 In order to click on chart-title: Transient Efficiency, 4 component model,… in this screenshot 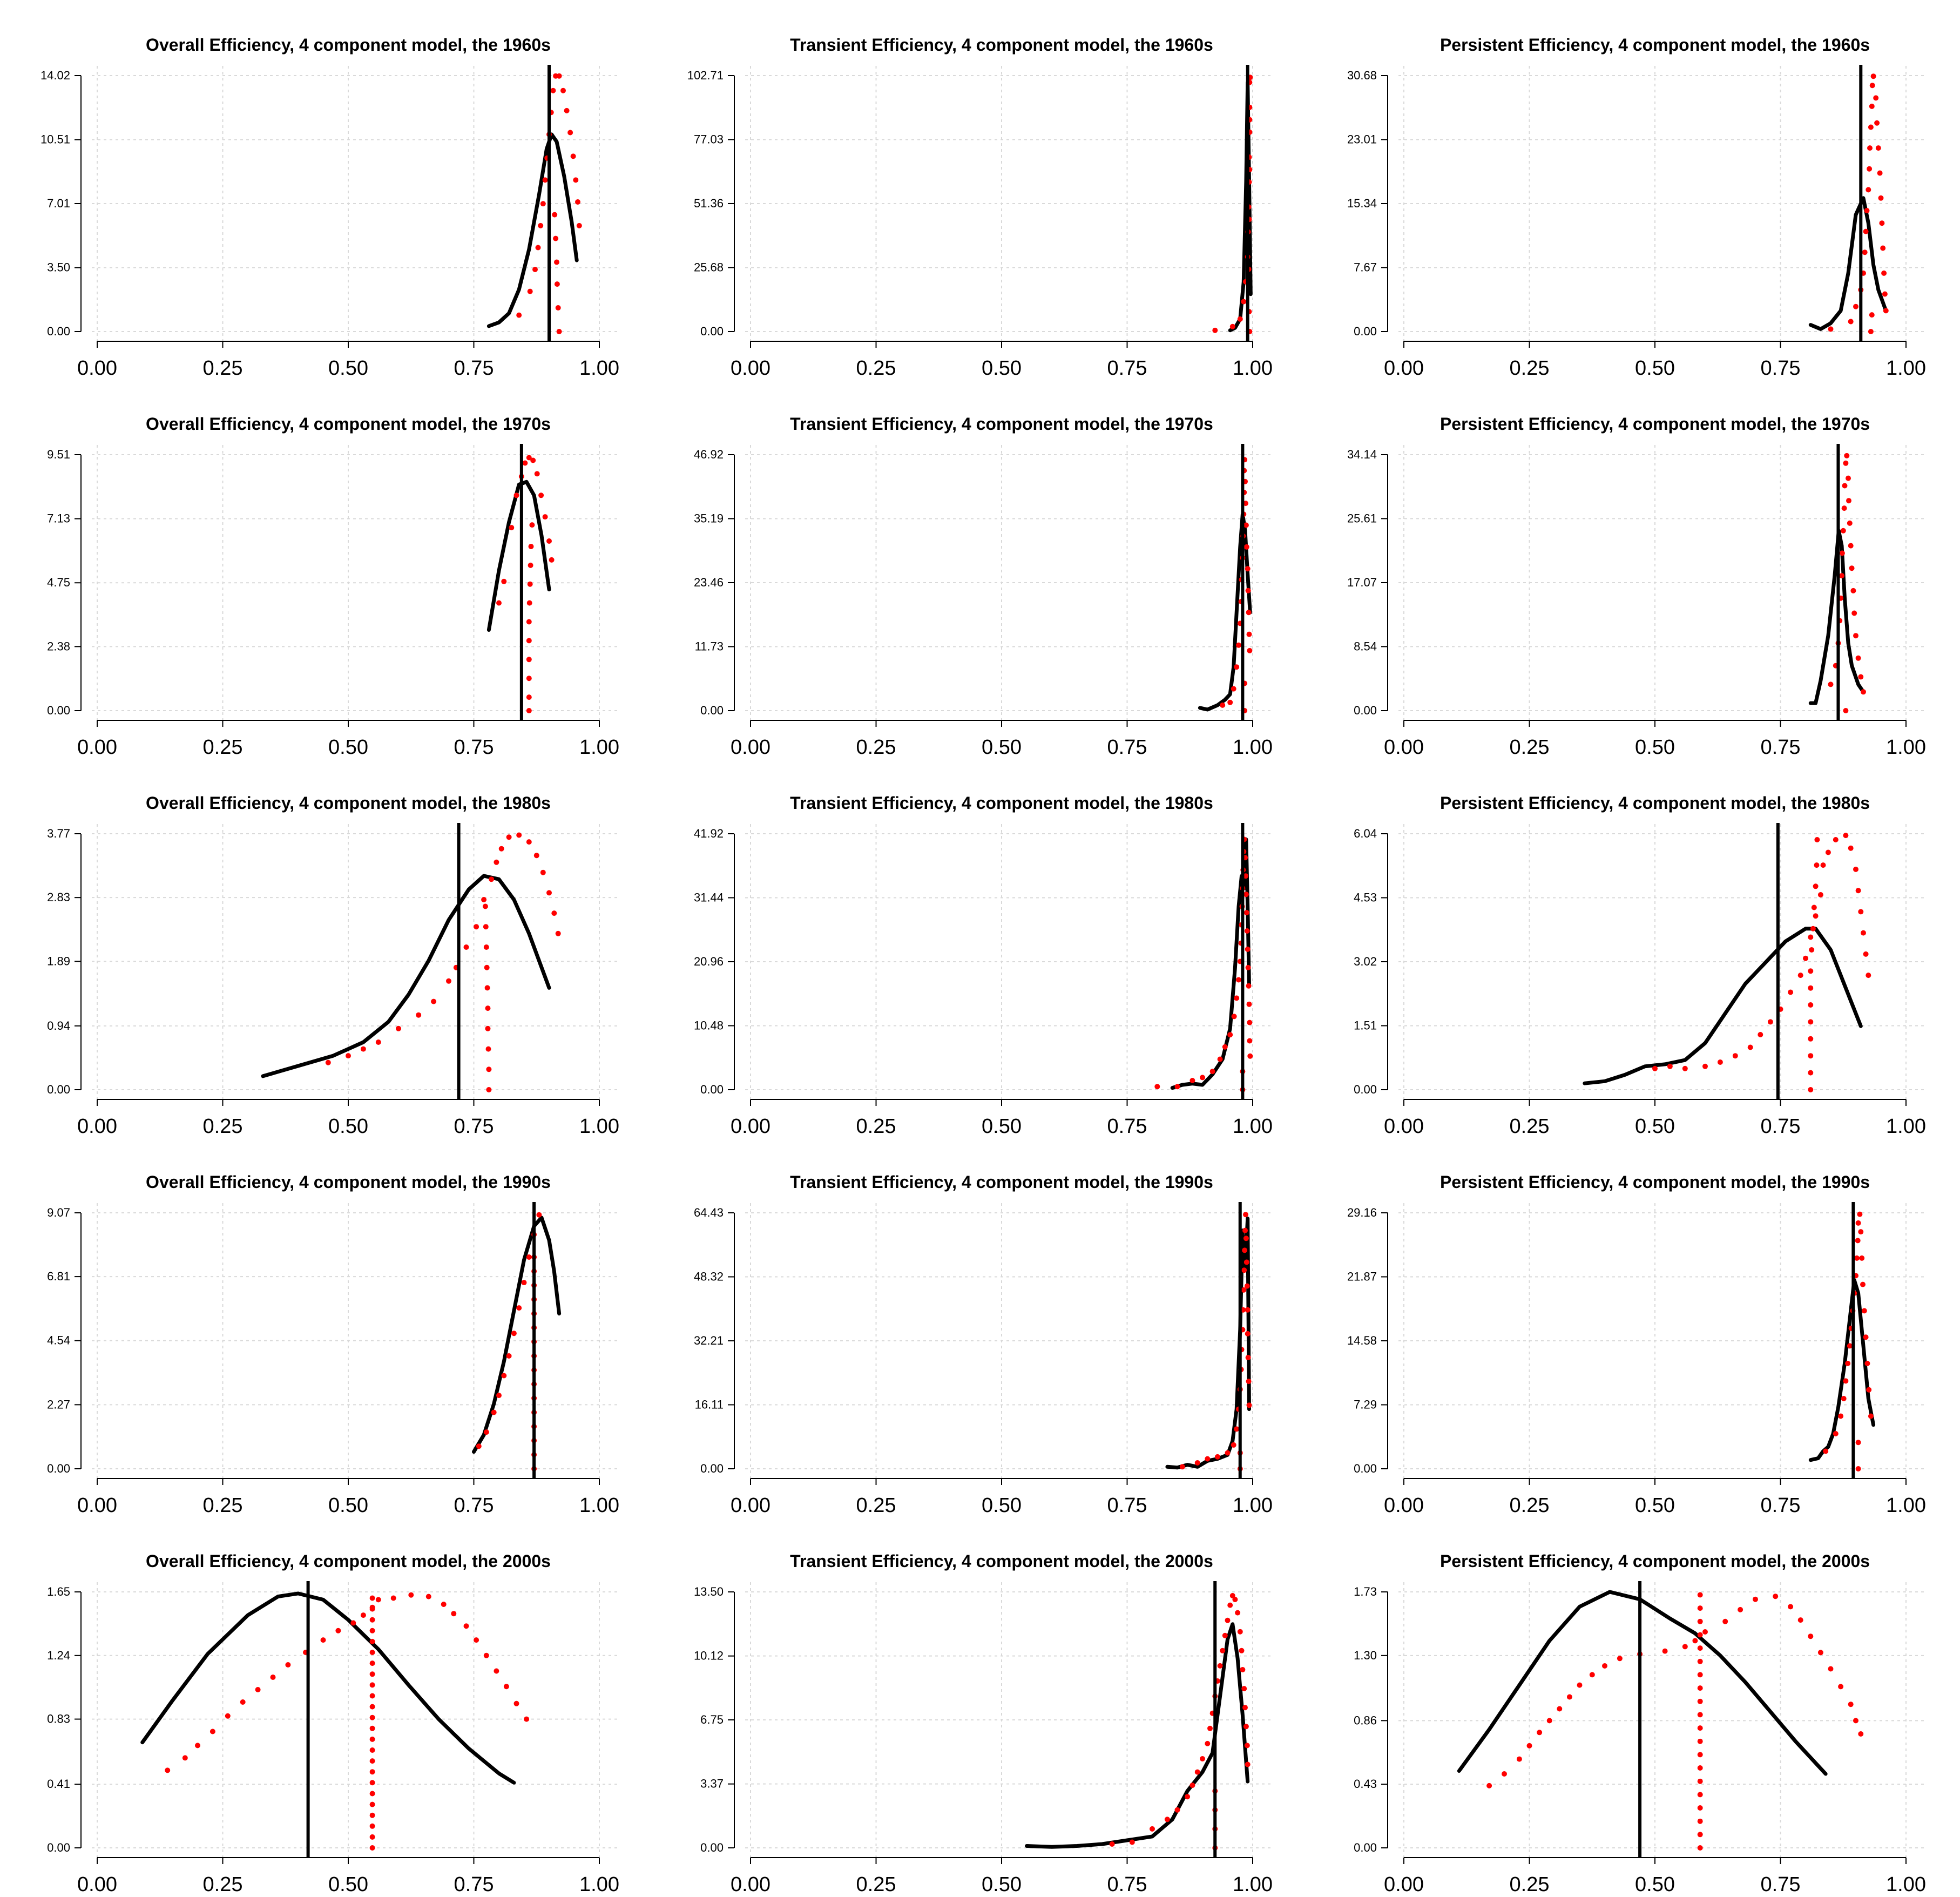, I will do `click(1001, 1561)`.